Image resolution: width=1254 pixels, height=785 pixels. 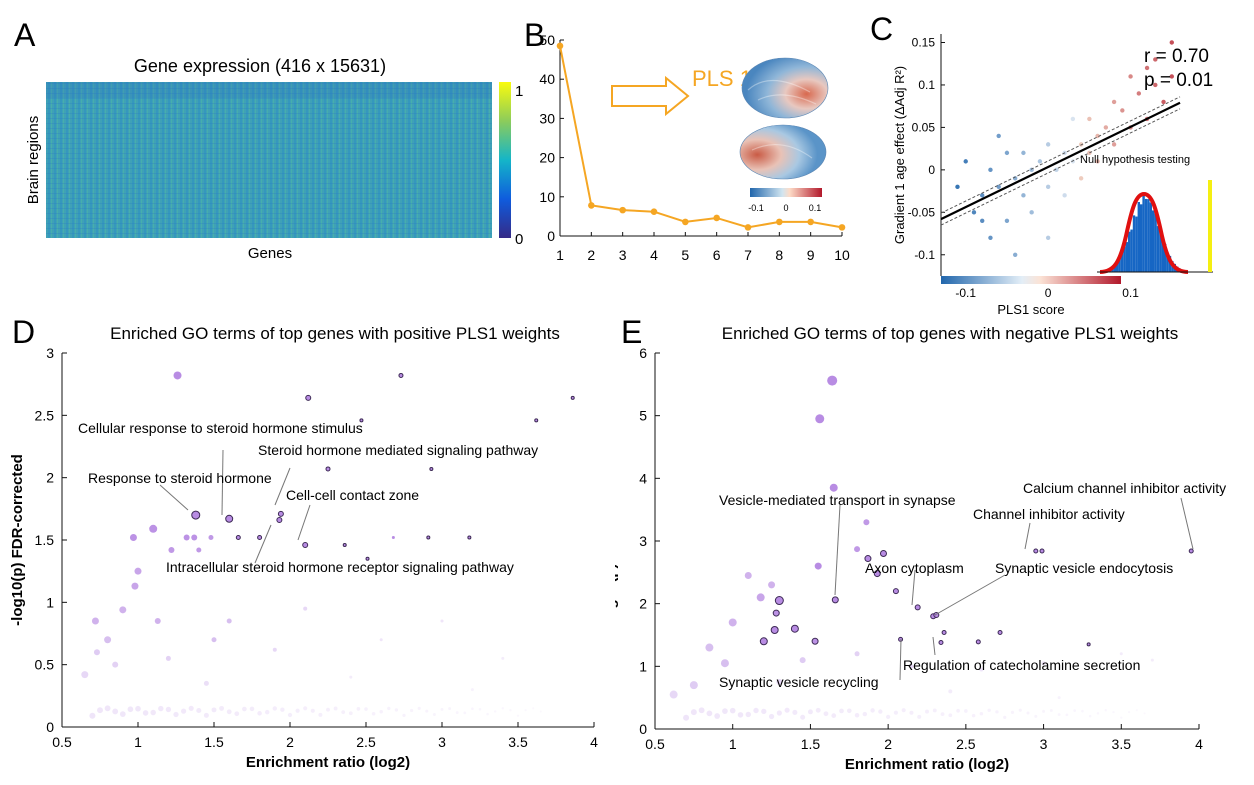 What do you see at coordinates (815, 208) in the screenshot?
I see `brain-colorbar-tick-pos: 0.1` at bounding box center [815, 208].